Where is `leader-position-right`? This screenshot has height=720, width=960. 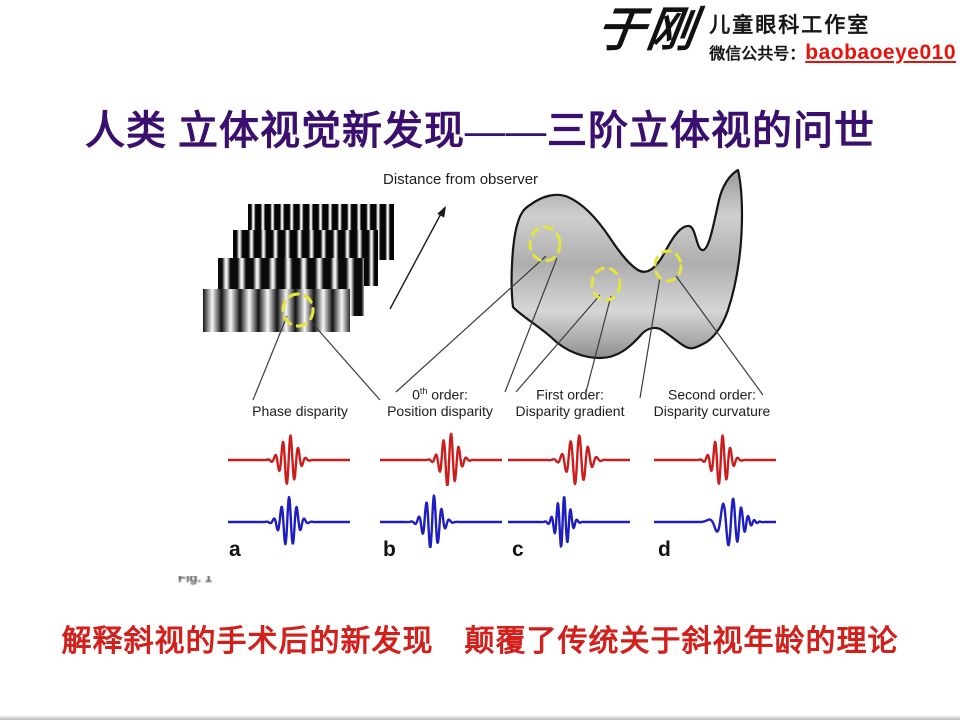
leader-position-right is located at coordinates (531, 325).